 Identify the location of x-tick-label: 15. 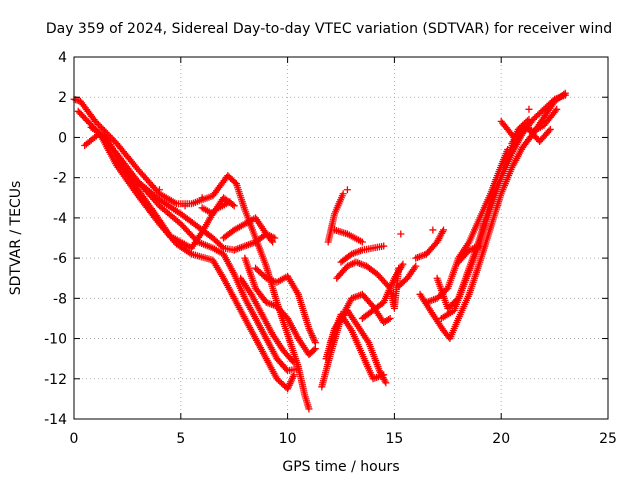
(394, 439).